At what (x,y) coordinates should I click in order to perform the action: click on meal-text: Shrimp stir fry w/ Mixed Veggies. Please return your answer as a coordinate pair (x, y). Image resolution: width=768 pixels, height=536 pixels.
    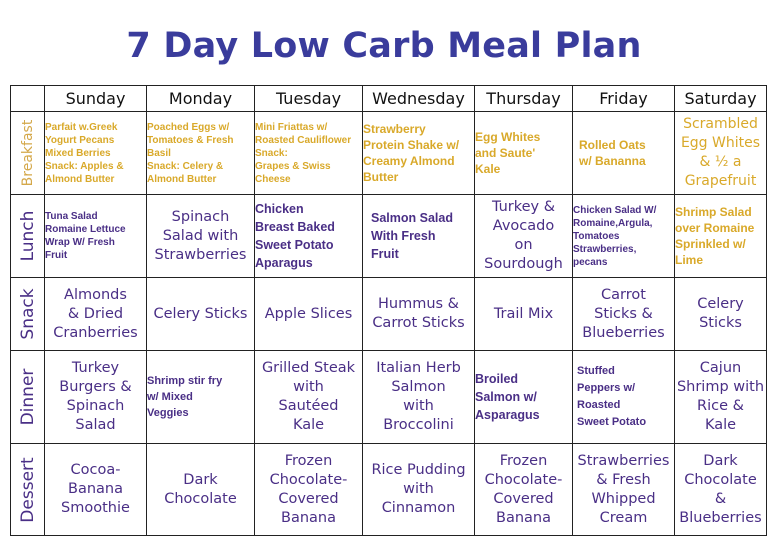
    Looking at the image, I should click on (185, 397).